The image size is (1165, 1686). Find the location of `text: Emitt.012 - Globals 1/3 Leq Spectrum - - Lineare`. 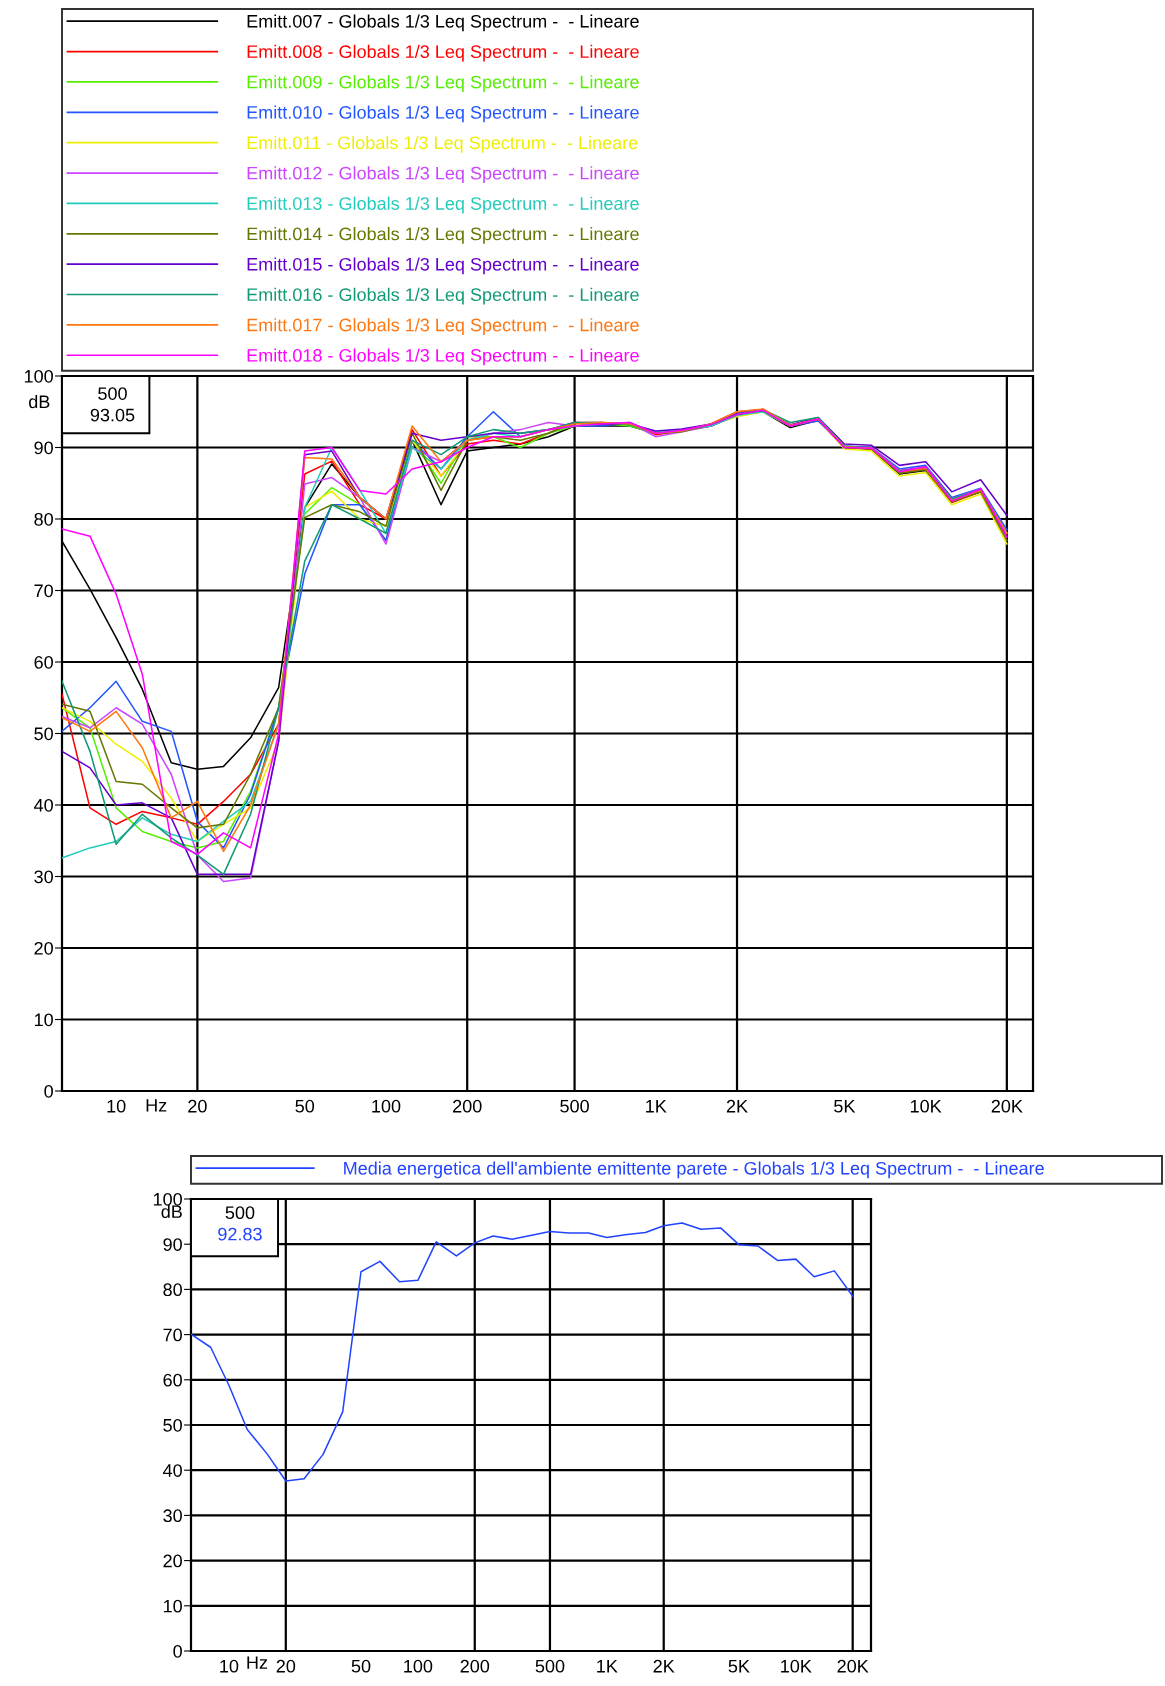

text: Emitt.012 - Globals 1/3 Leq Spectrum - - Lineare is located at coordinates (443, 175).